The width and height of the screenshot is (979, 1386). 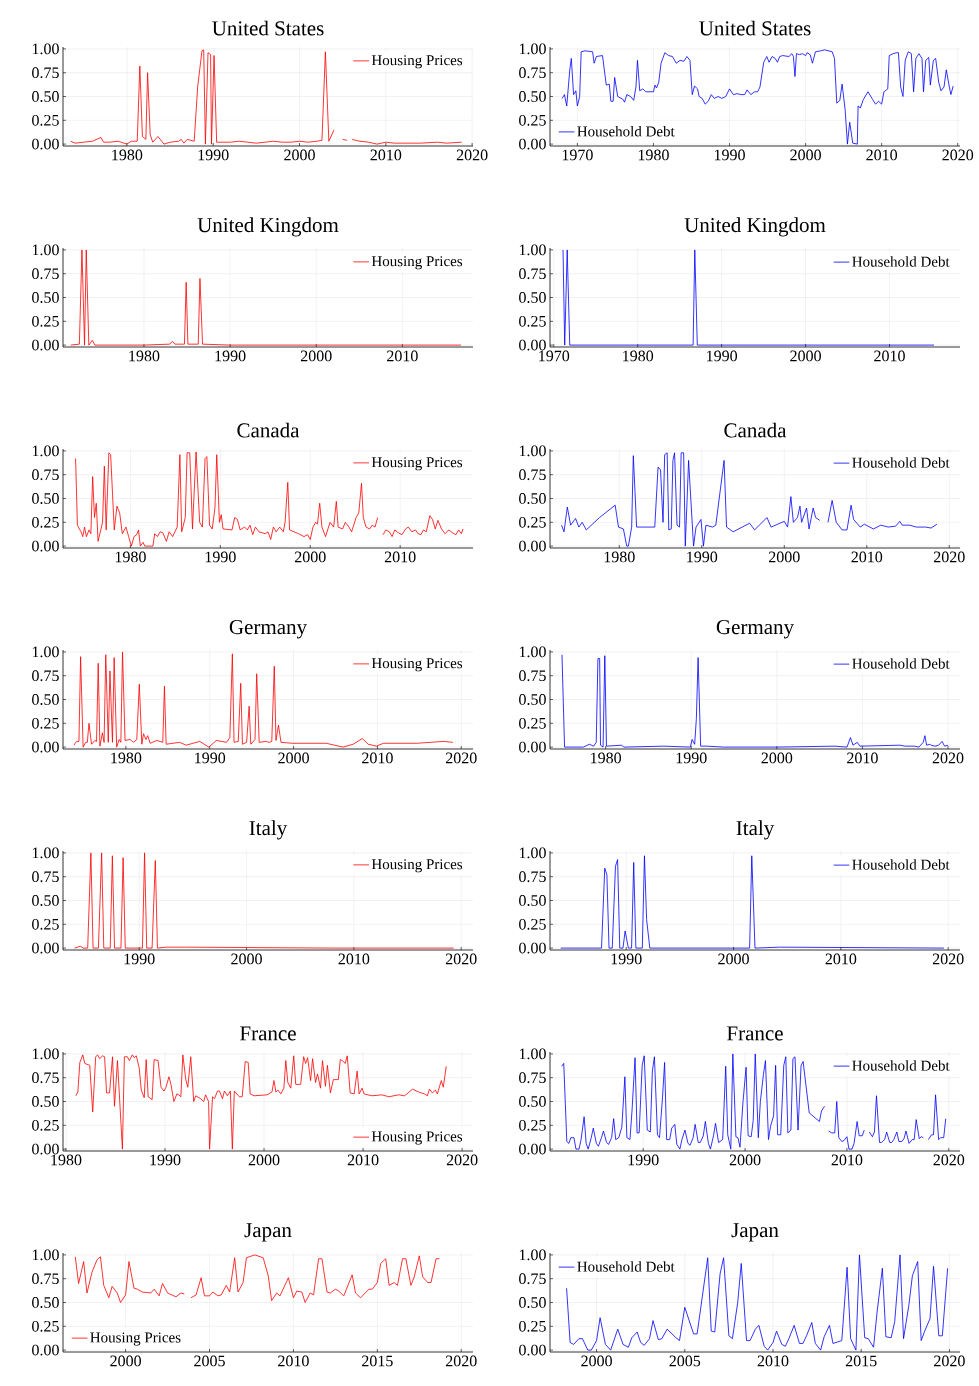 I want to click on chart-title: Japan, so click(x=268, y=1232).